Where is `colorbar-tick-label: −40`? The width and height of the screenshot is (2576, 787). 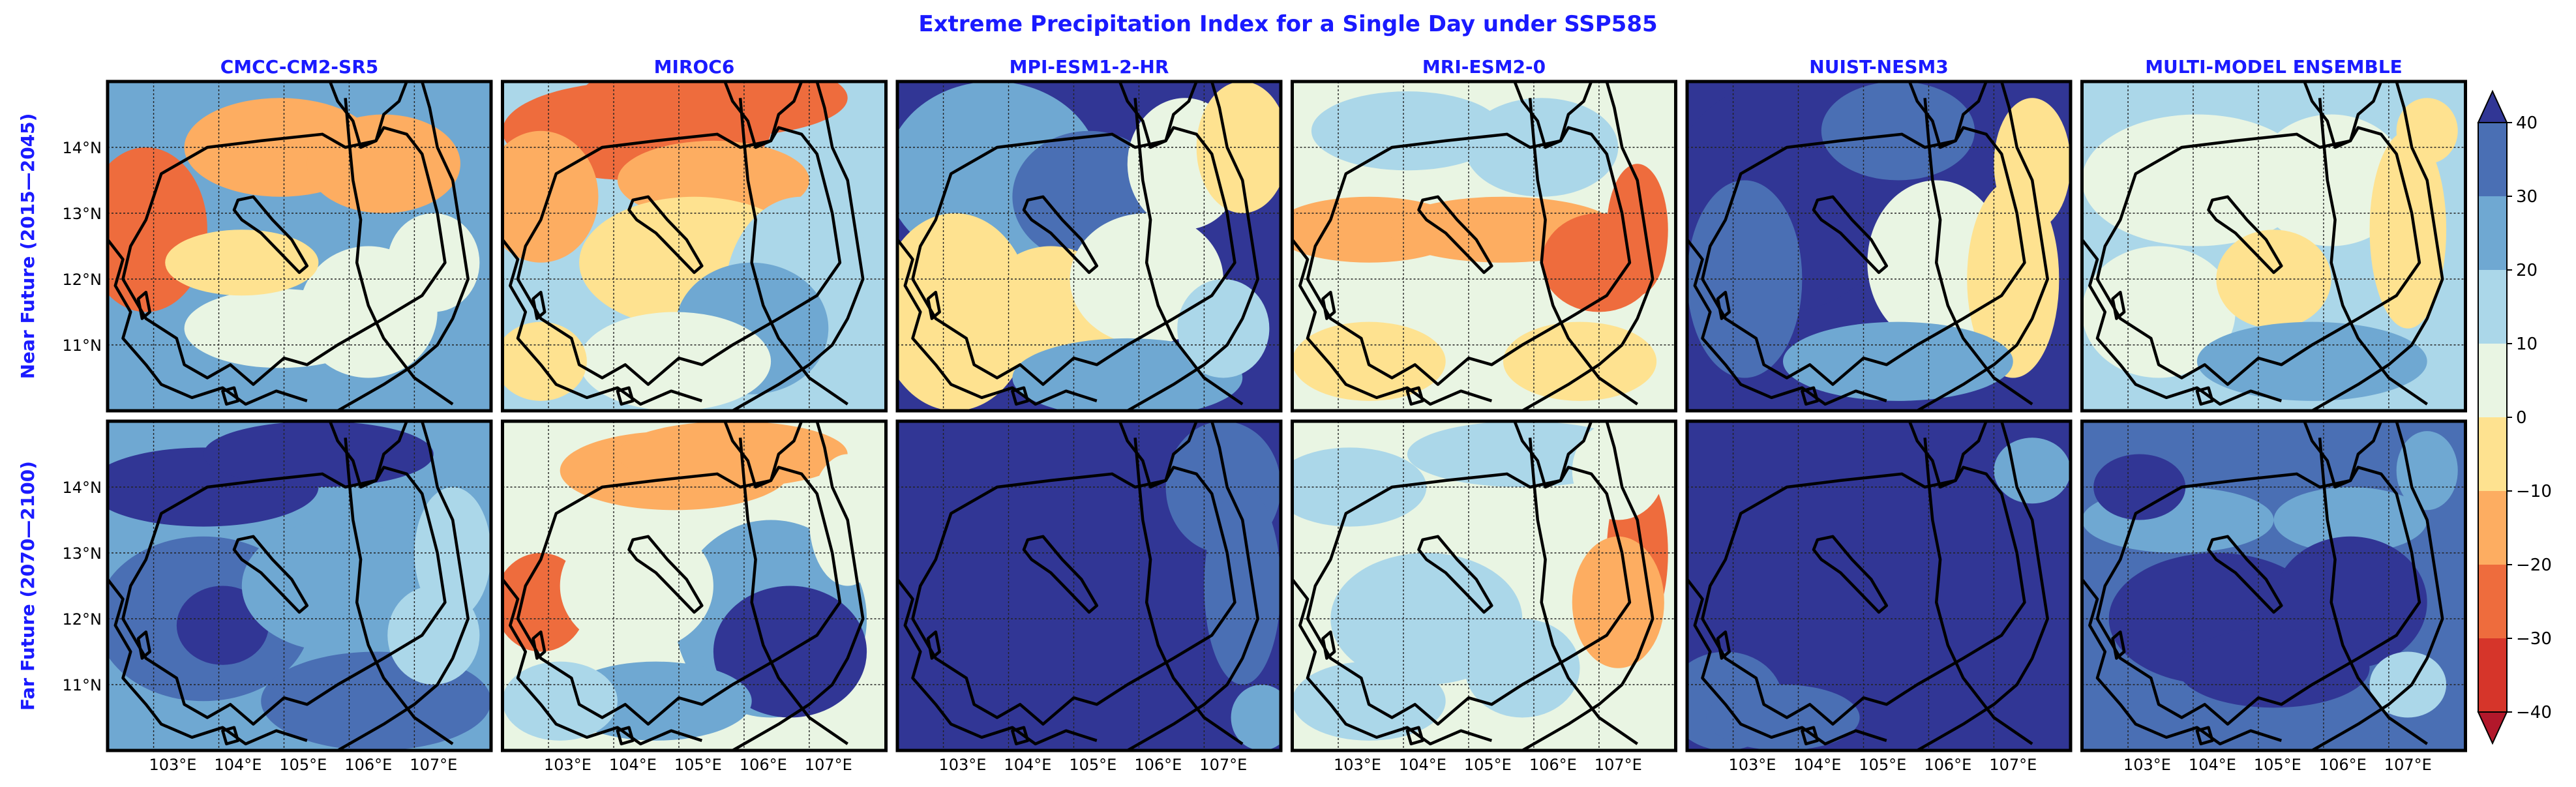
colorbar-tick-label: −40 is located at coordinates (2534, 712).